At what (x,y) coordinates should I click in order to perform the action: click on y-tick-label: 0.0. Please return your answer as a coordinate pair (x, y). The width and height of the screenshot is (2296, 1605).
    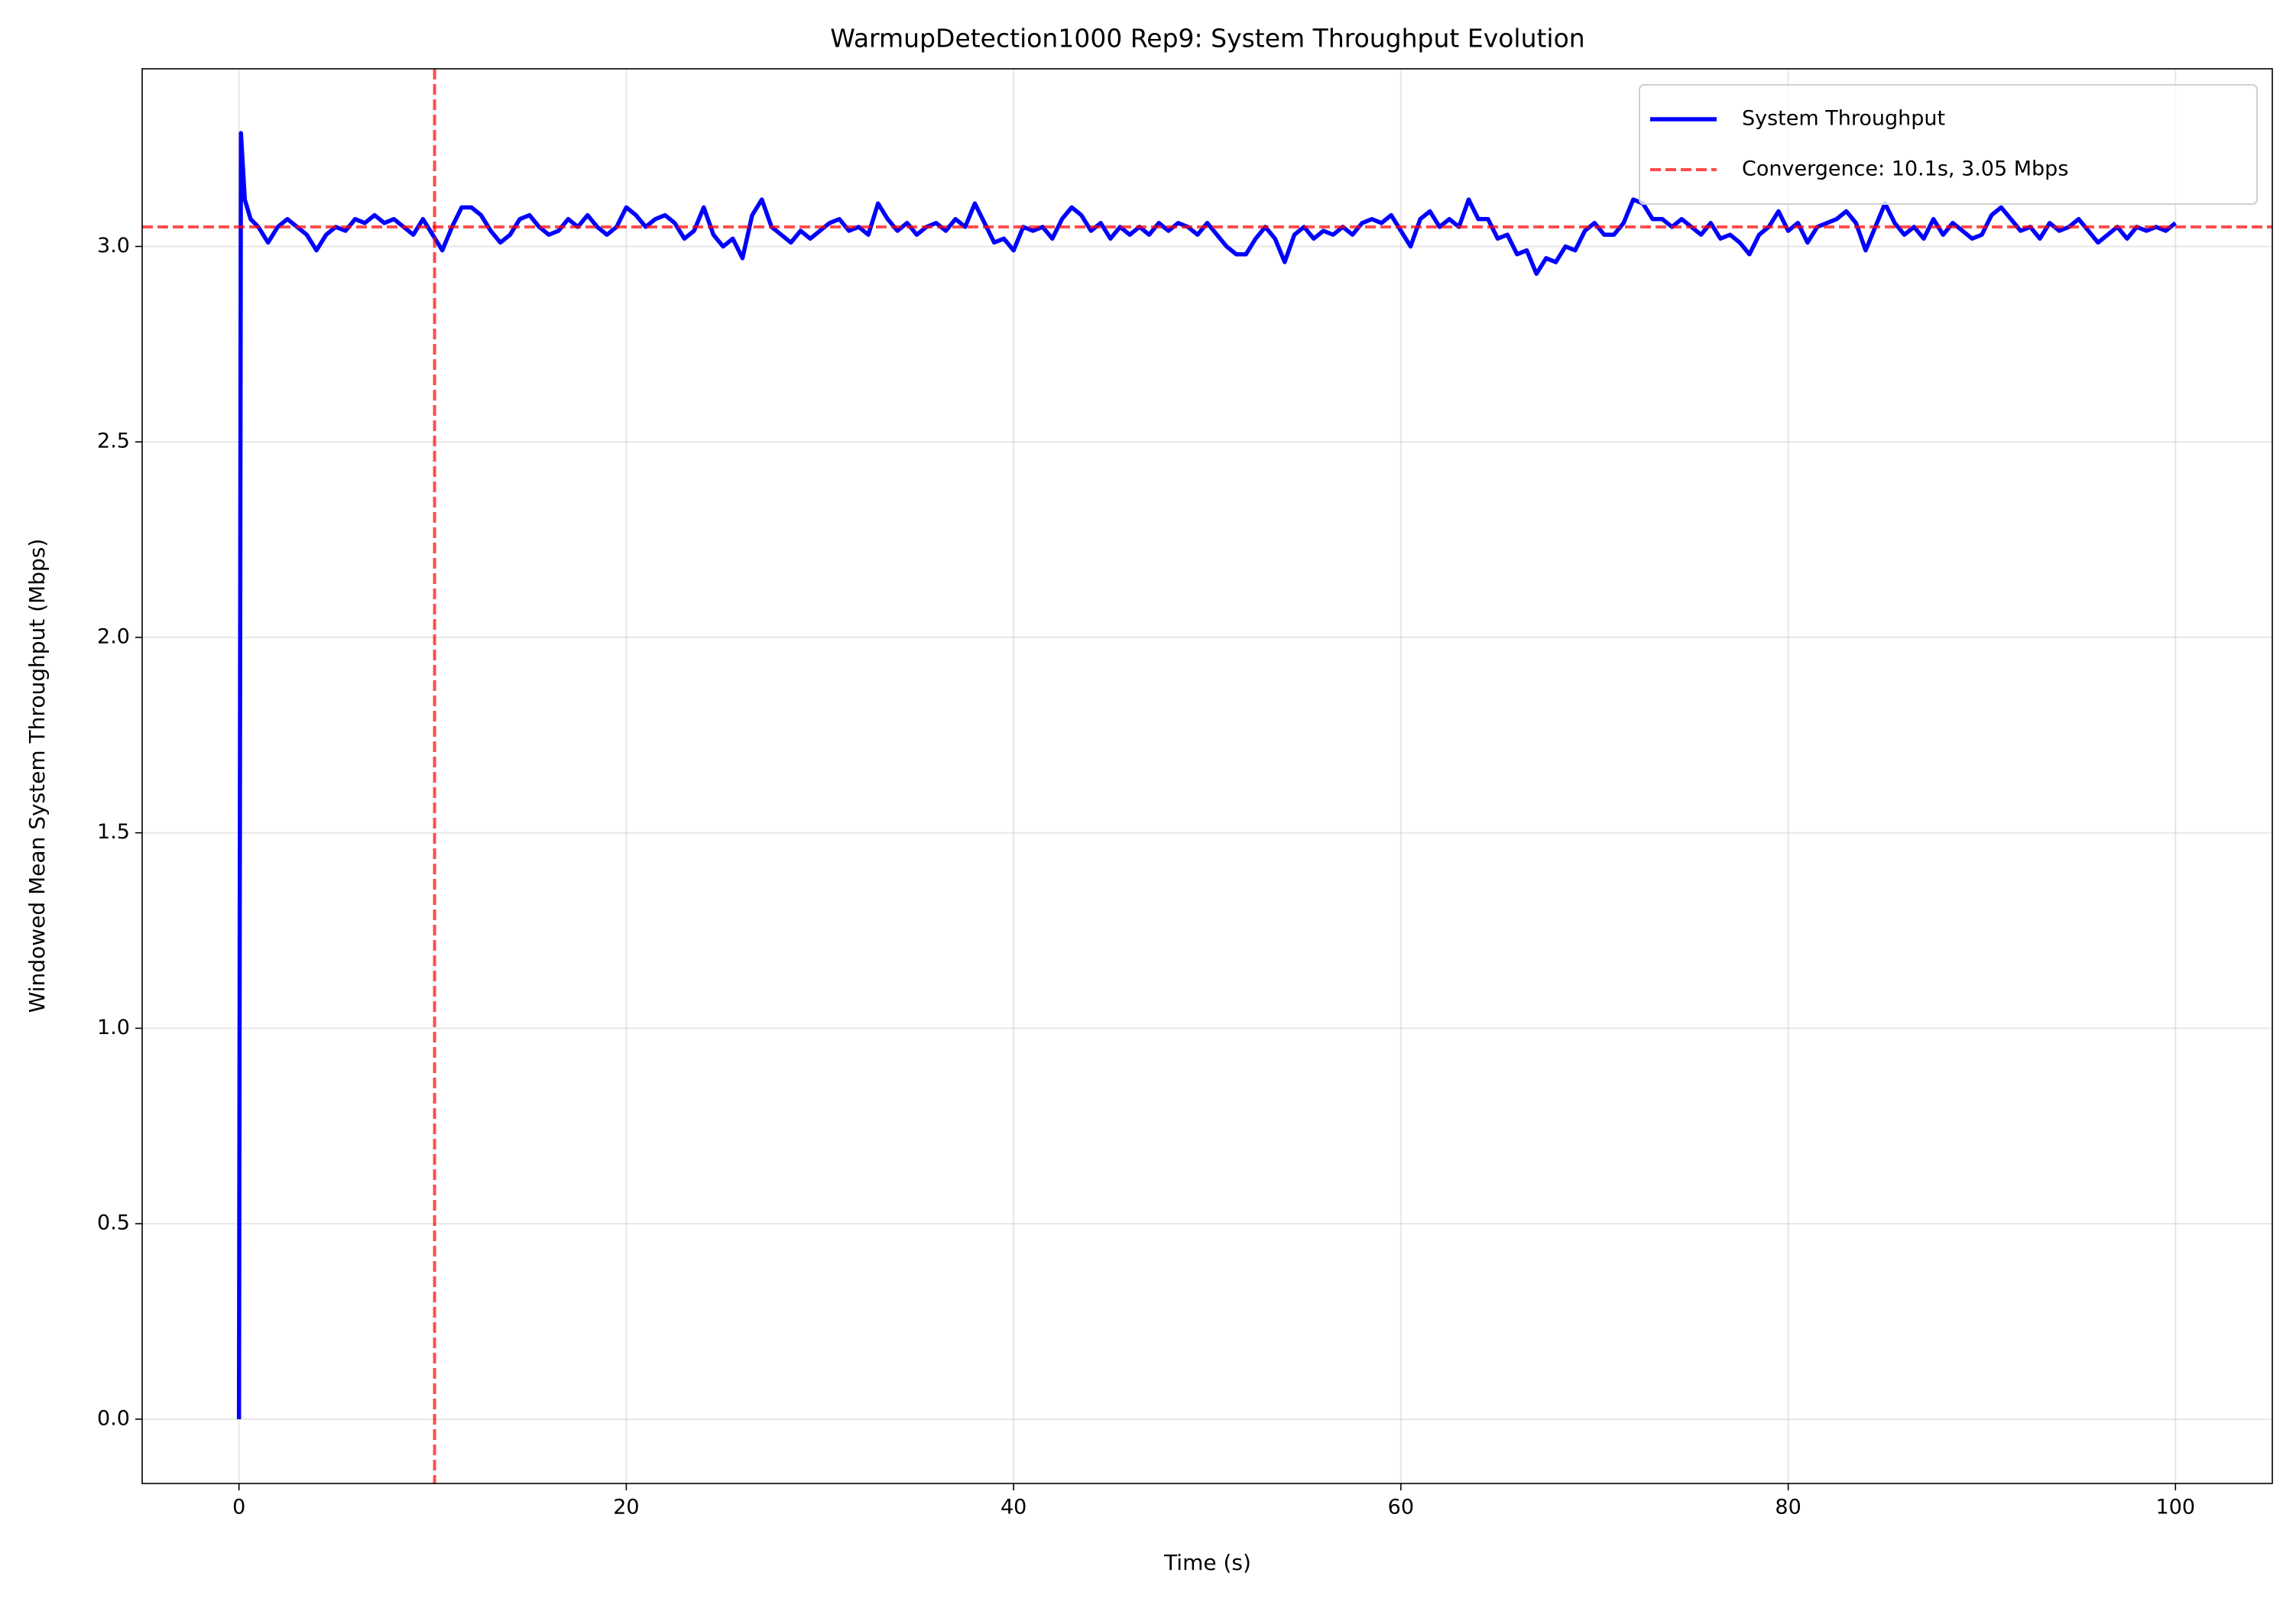
    Looking at the image, I should click on (113, 1418).